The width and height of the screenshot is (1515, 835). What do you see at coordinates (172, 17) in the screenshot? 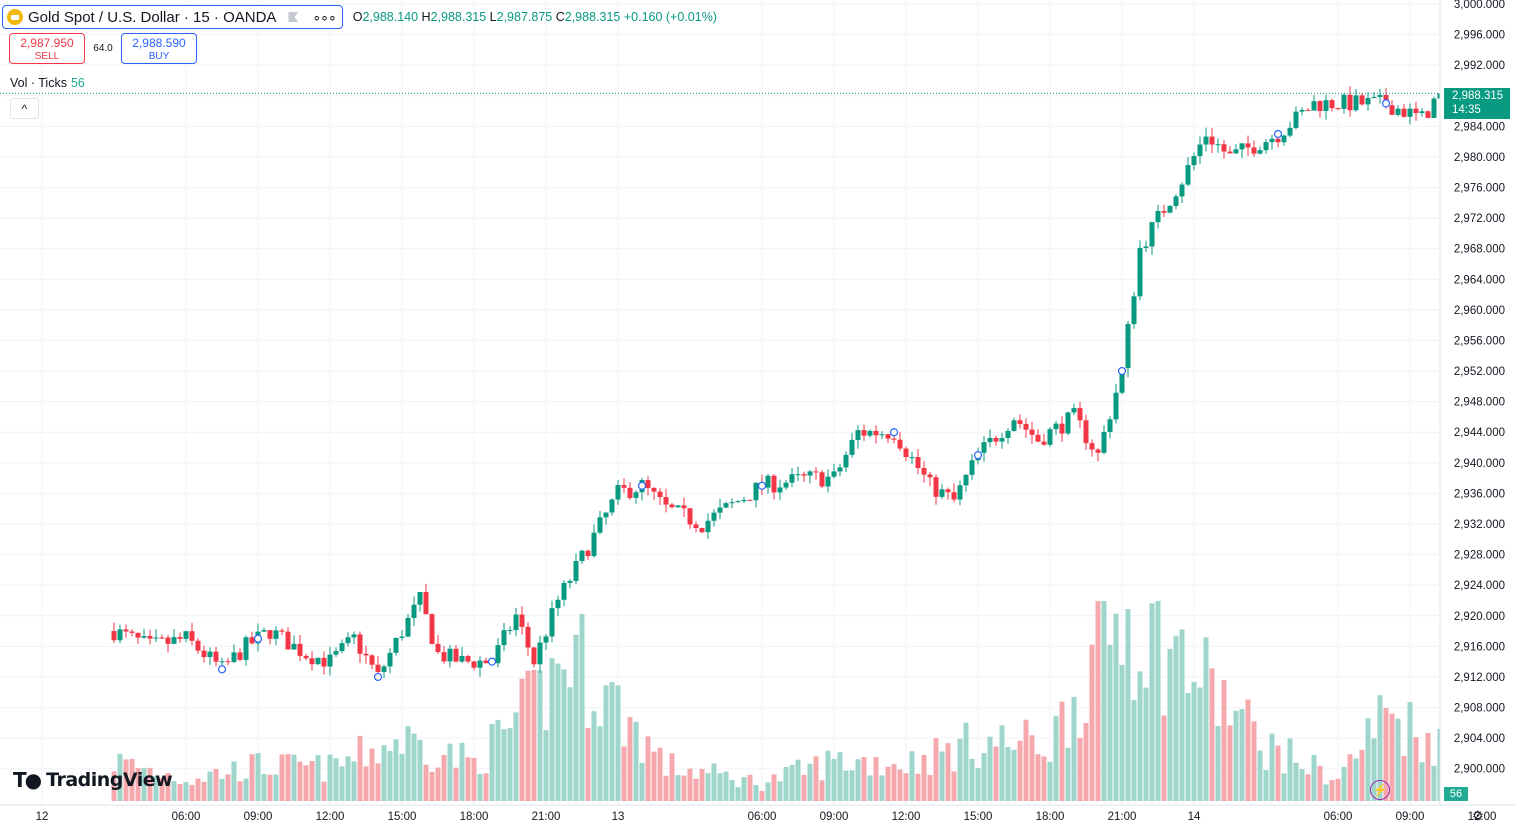
I see `symbol-selector: Gold Spot / U.S. Dollar · 15 · OANDA ∘∘∘` at bounding box center [172, 17].